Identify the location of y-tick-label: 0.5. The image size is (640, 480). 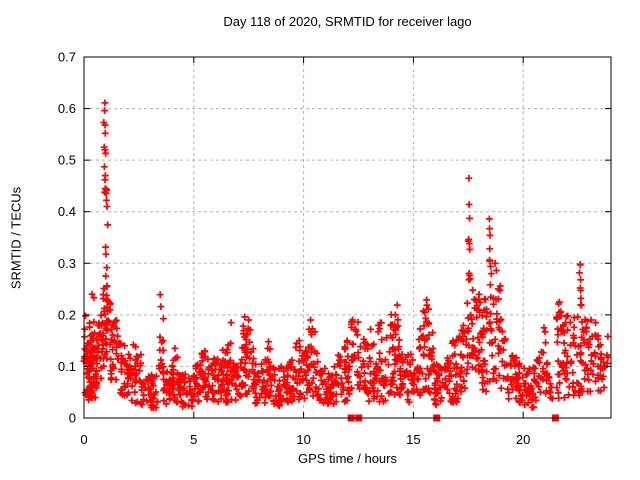
(67, 160).